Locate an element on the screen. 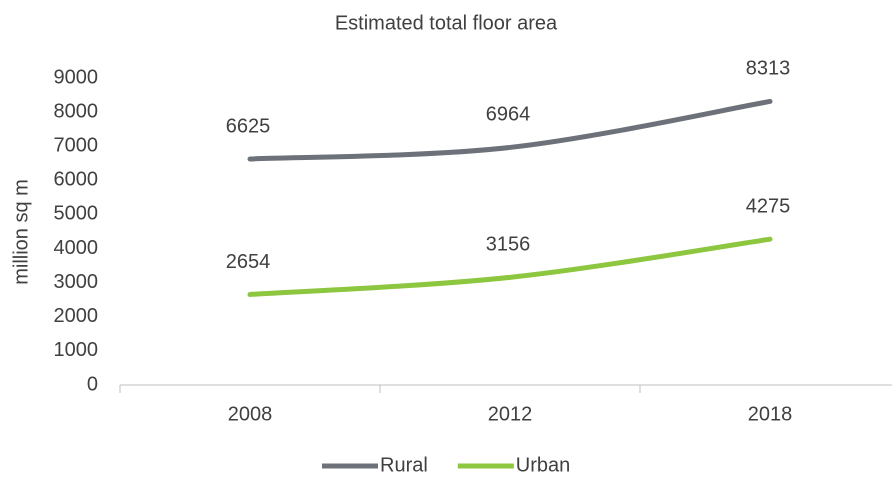 This screenshot has height=477, width=893. y-tick-label: 8000 is located at coordinates (76, 111).